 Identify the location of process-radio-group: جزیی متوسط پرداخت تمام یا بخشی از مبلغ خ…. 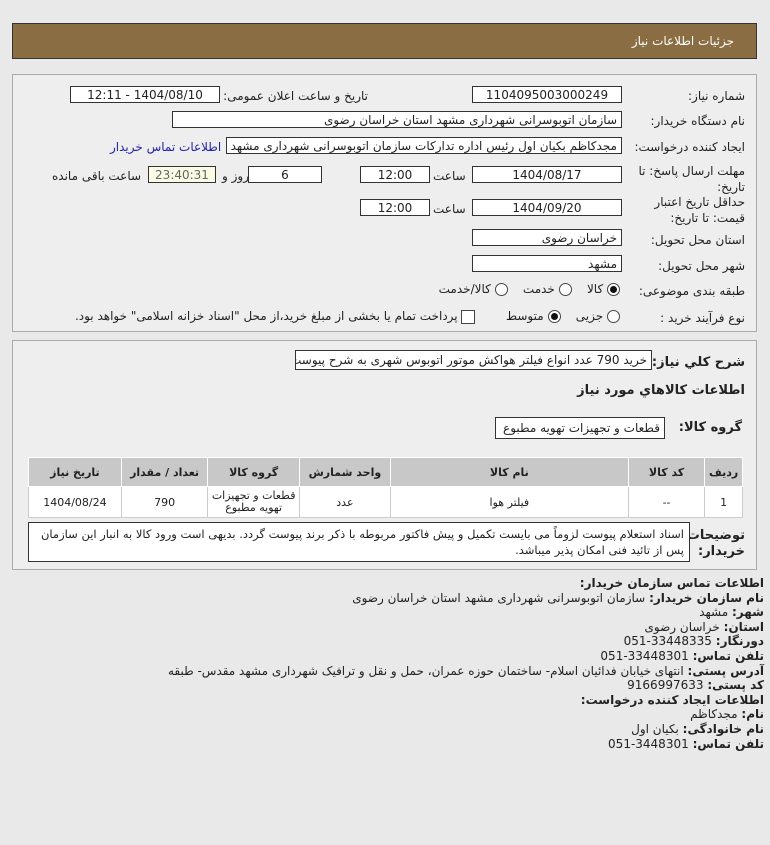
(347, 316).